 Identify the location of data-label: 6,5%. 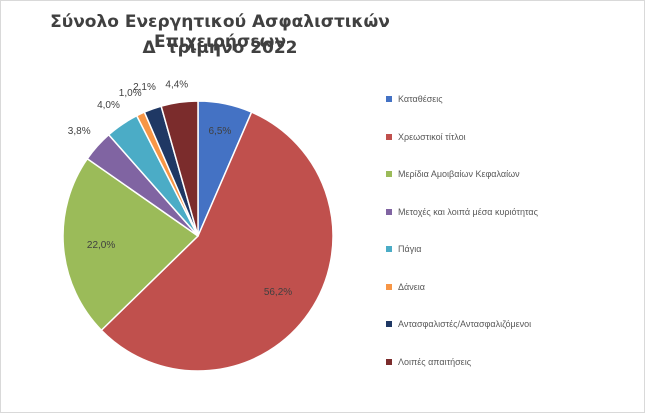
(220, 131).